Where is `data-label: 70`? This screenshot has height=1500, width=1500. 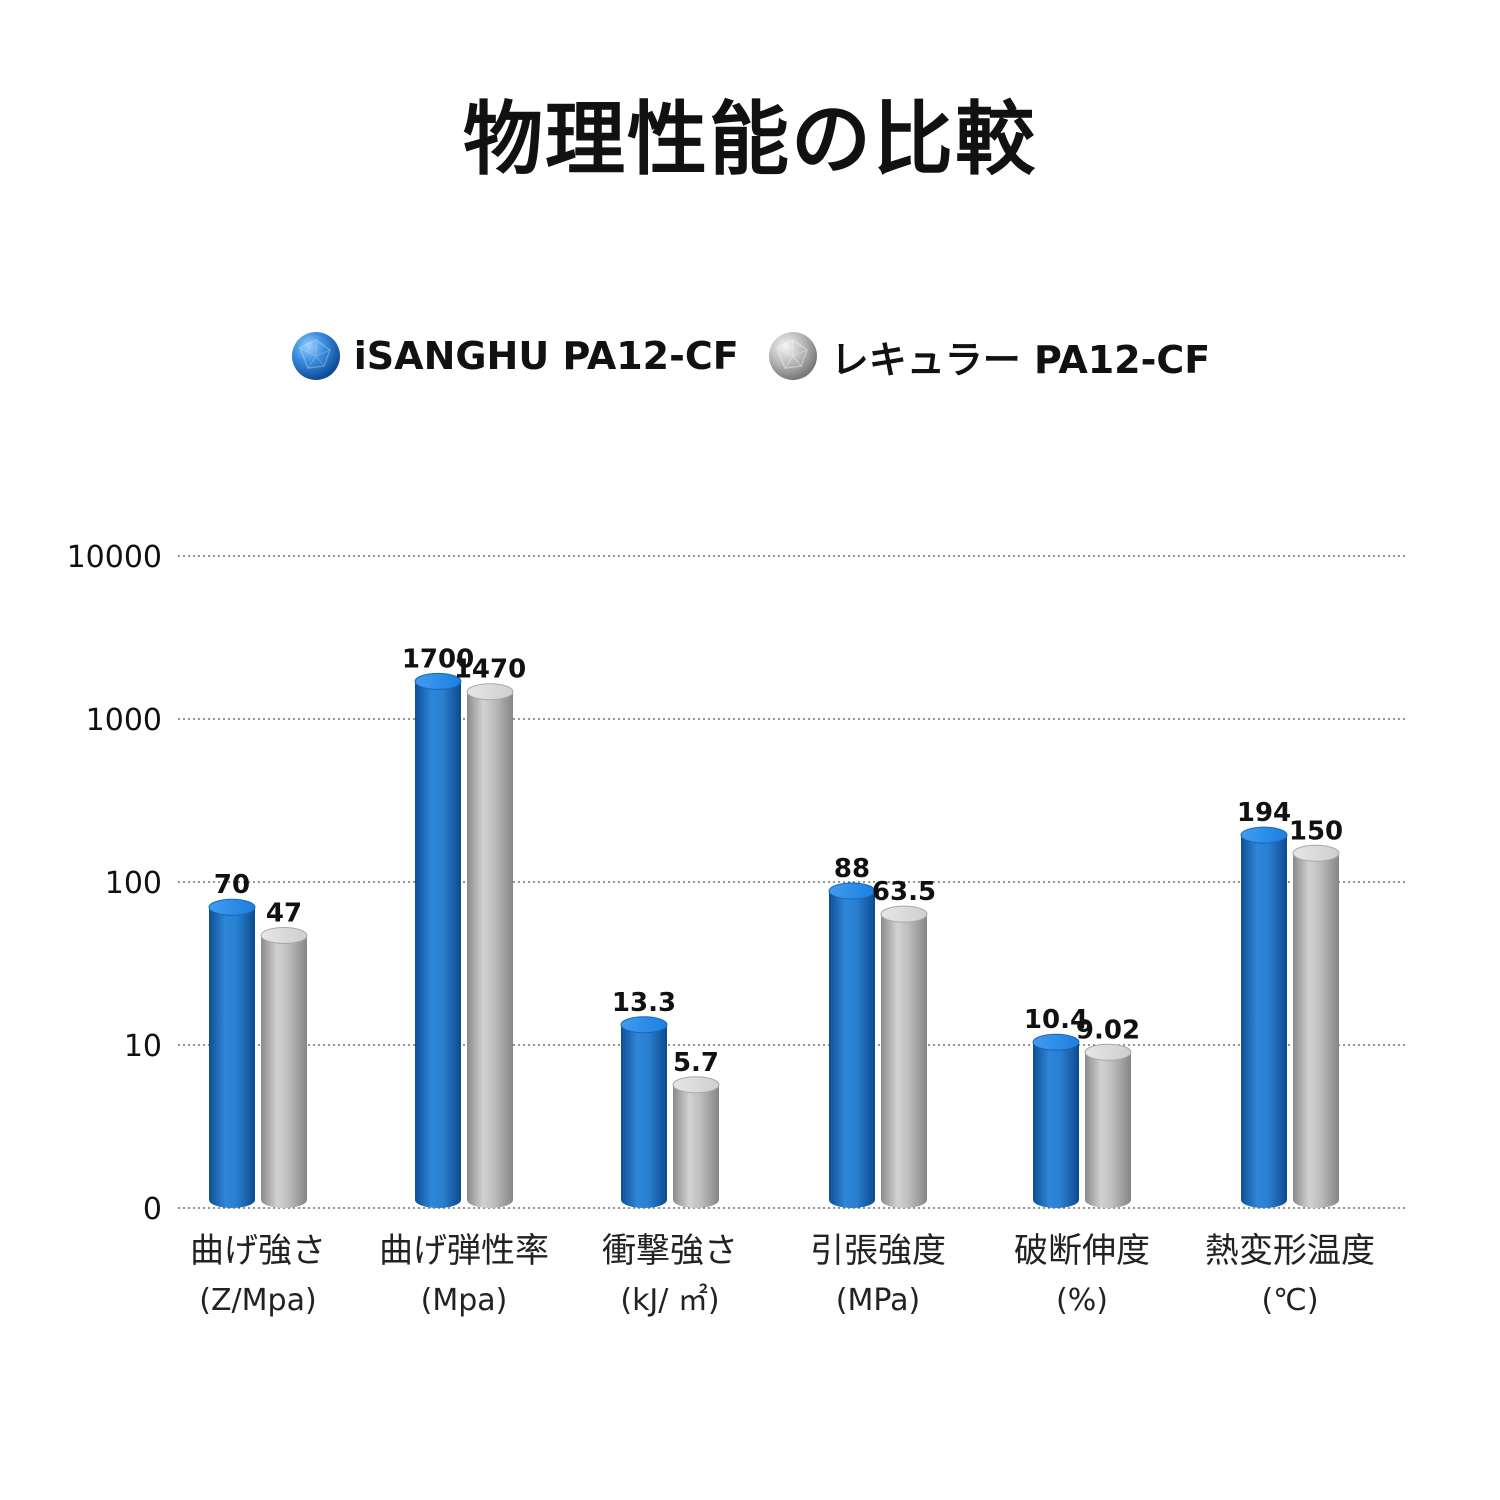
data-label: 70 is located at coordinates (232, 885).